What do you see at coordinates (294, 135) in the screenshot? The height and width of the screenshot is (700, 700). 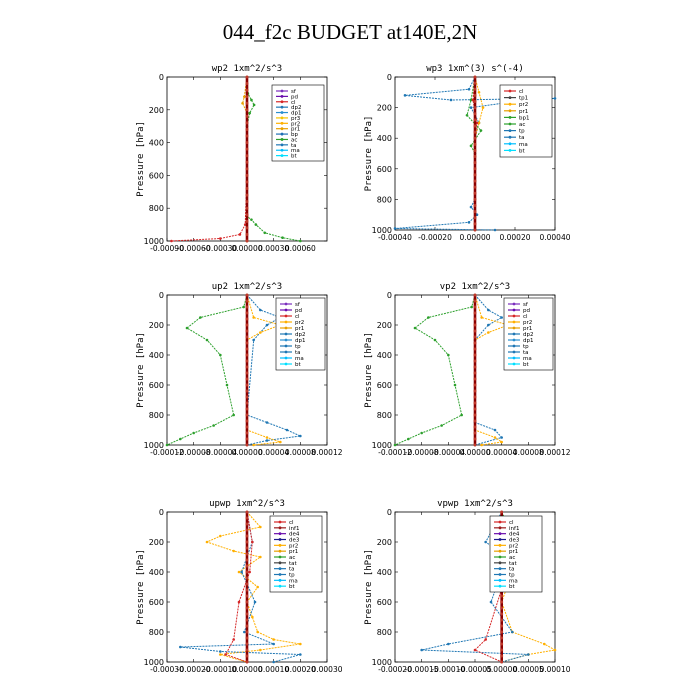 I see `legend-label-bp: bp` at bounding box center [294, 135].